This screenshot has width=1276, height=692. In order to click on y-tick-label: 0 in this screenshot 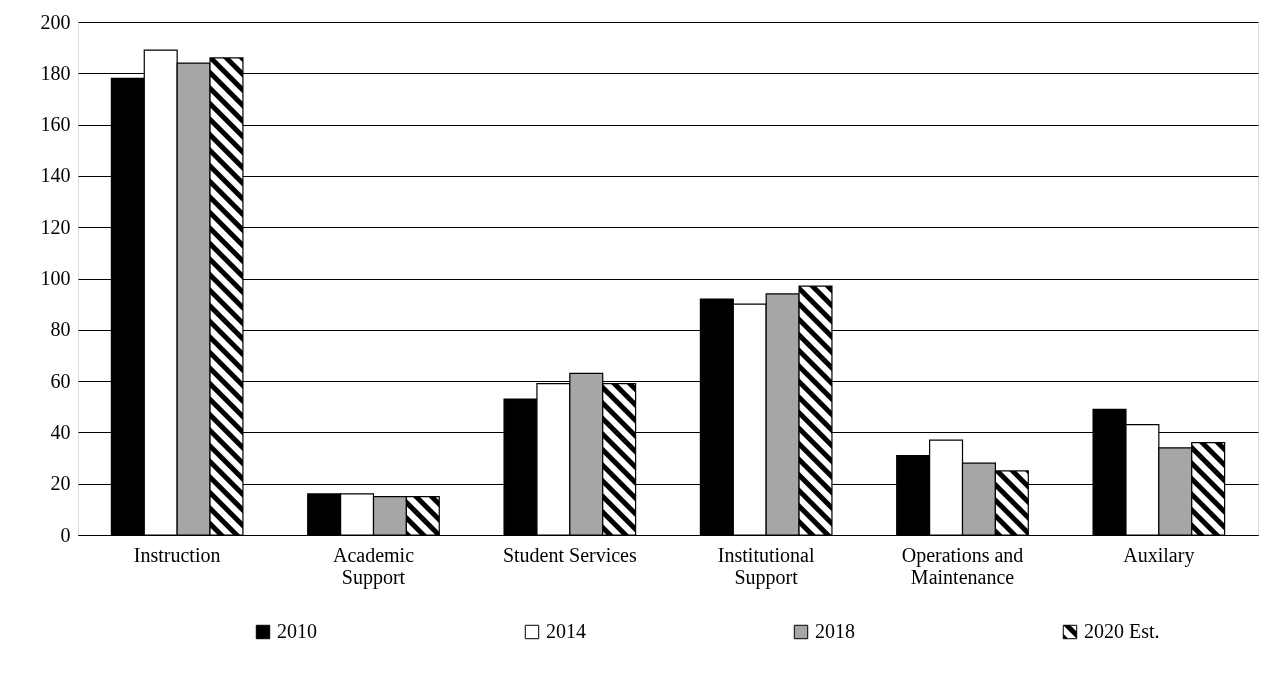, I will do `click(65, 534)`.